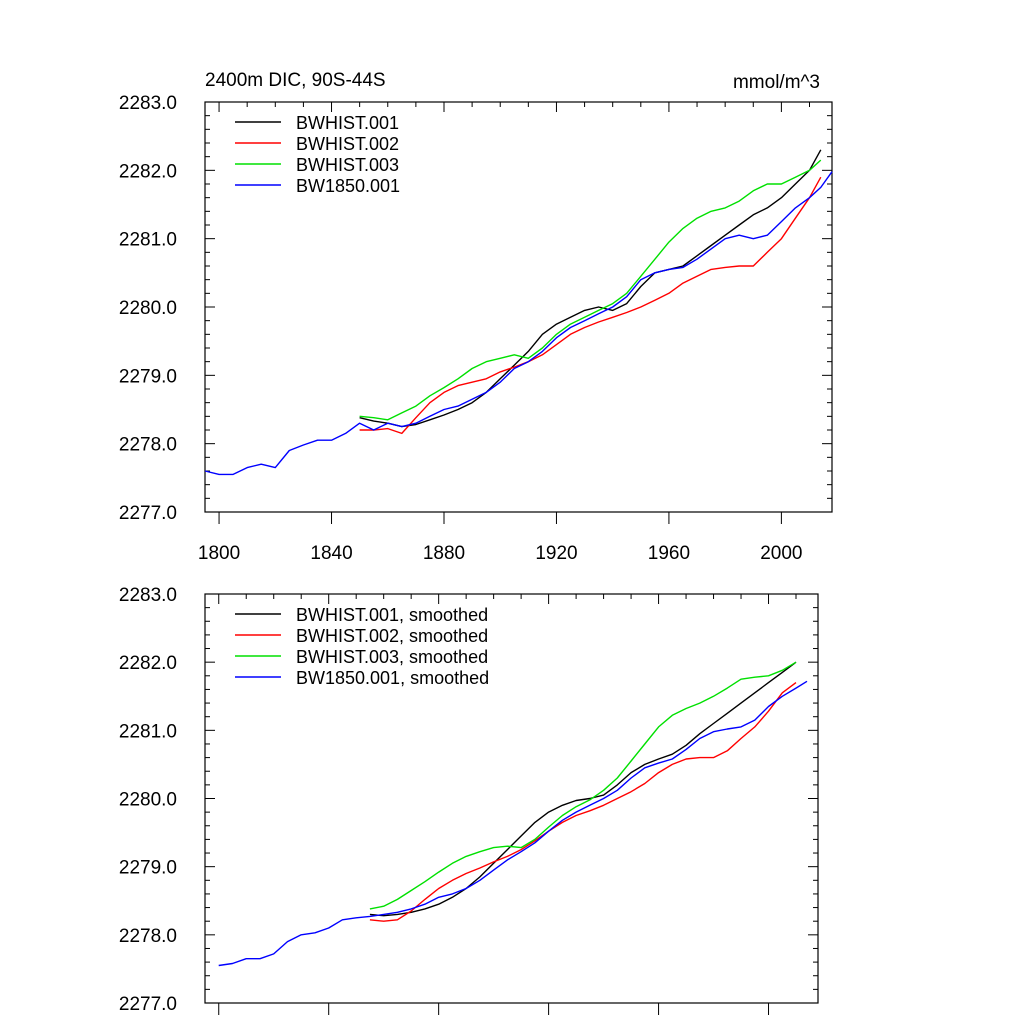 The width and height of the screenshot is (1024, 1024). I want to click on x-tick-label: 1920, so click(556, 553).